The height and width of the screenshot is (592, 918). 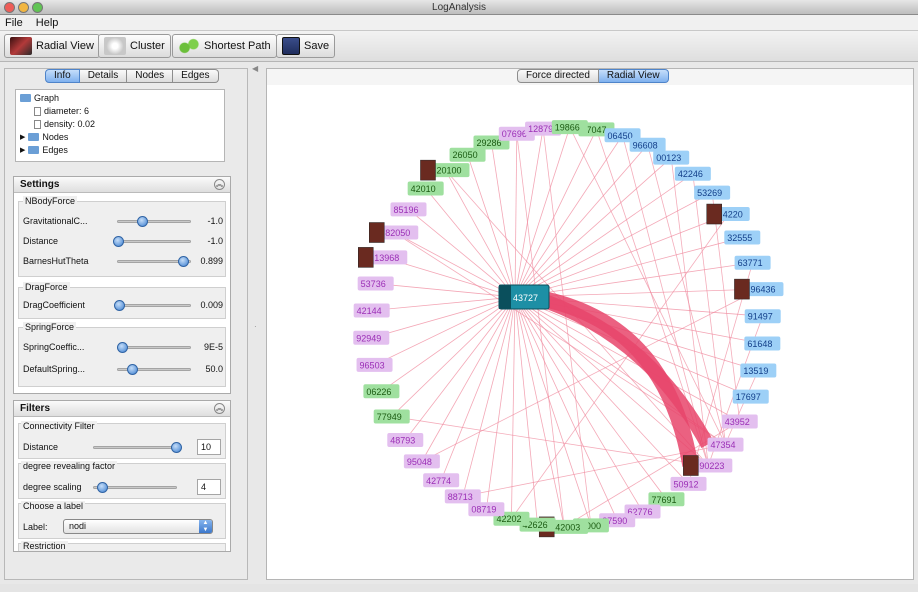 I want to click on graph-node: 06226, so click(x=381, y=391).